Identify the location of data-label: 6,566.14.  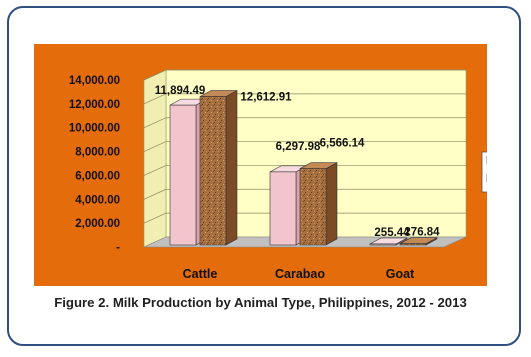
(342, 144).